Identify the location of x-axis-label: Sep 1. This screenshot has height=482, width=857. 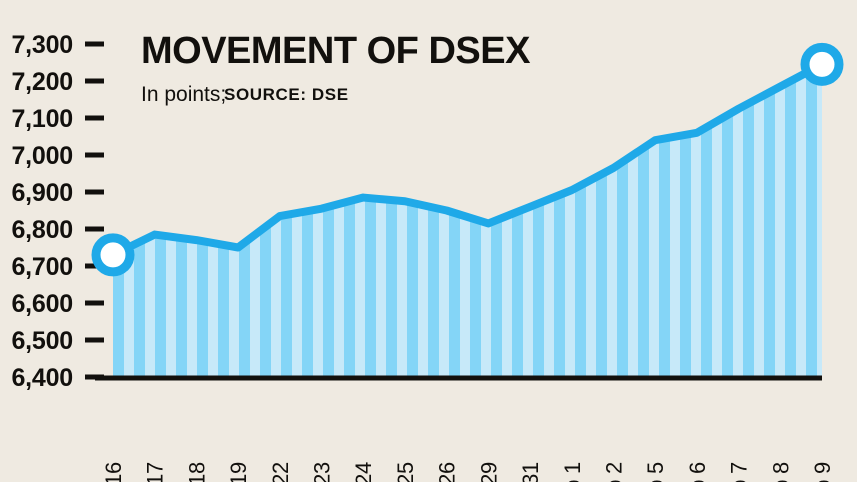
(572, 472).